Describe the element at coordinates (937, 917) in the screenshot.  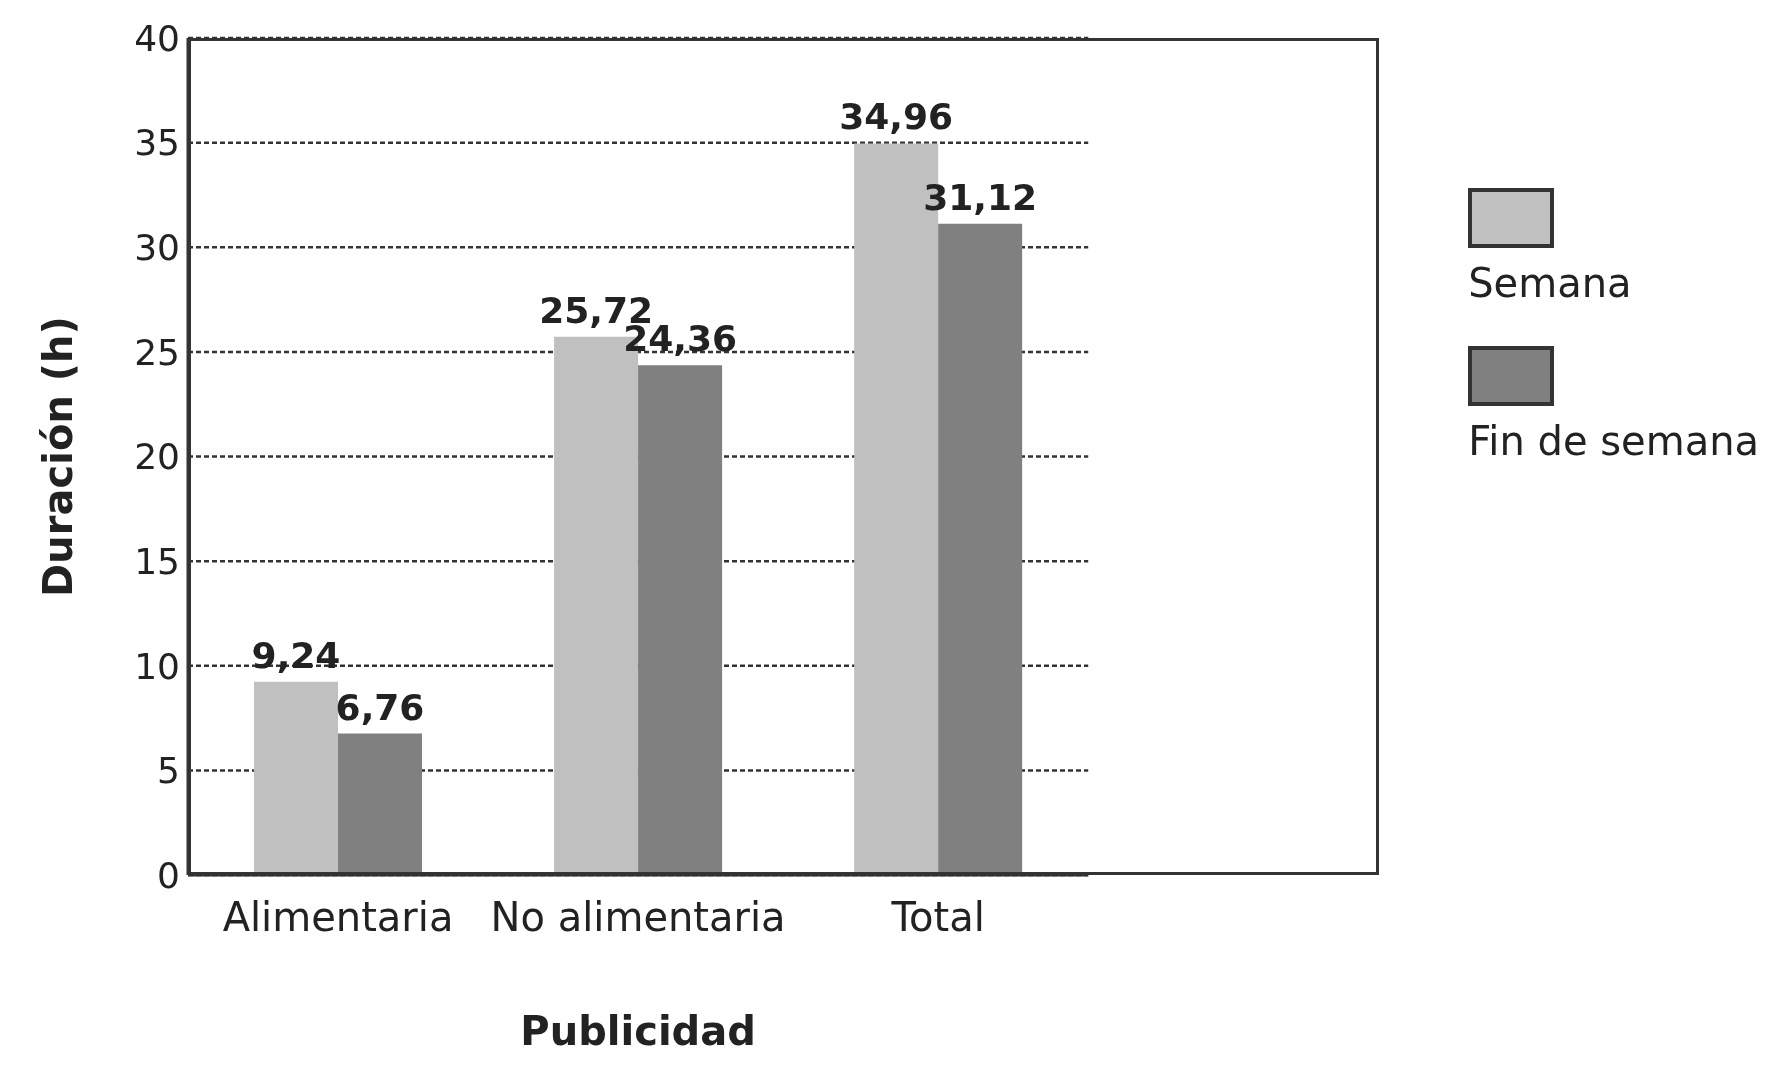
I see `x-tick-label: Total` at that location.